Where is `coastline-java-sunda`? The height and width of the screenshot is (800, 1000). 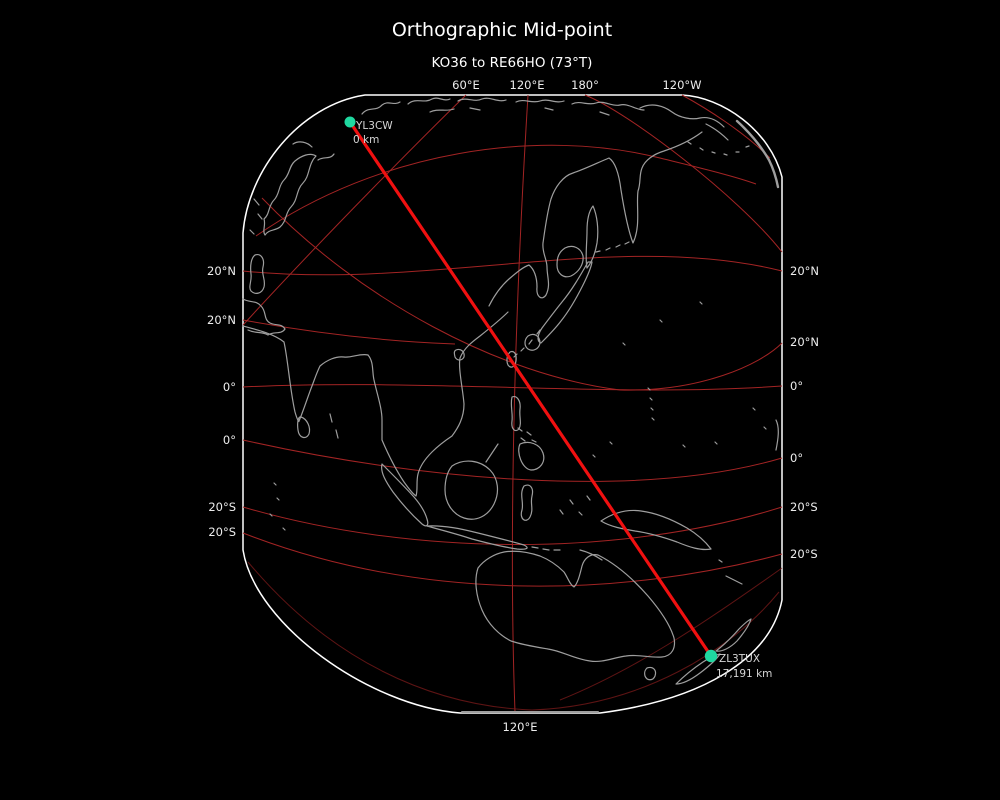
coastline-java-sunda is located at coordinates (514, 528).